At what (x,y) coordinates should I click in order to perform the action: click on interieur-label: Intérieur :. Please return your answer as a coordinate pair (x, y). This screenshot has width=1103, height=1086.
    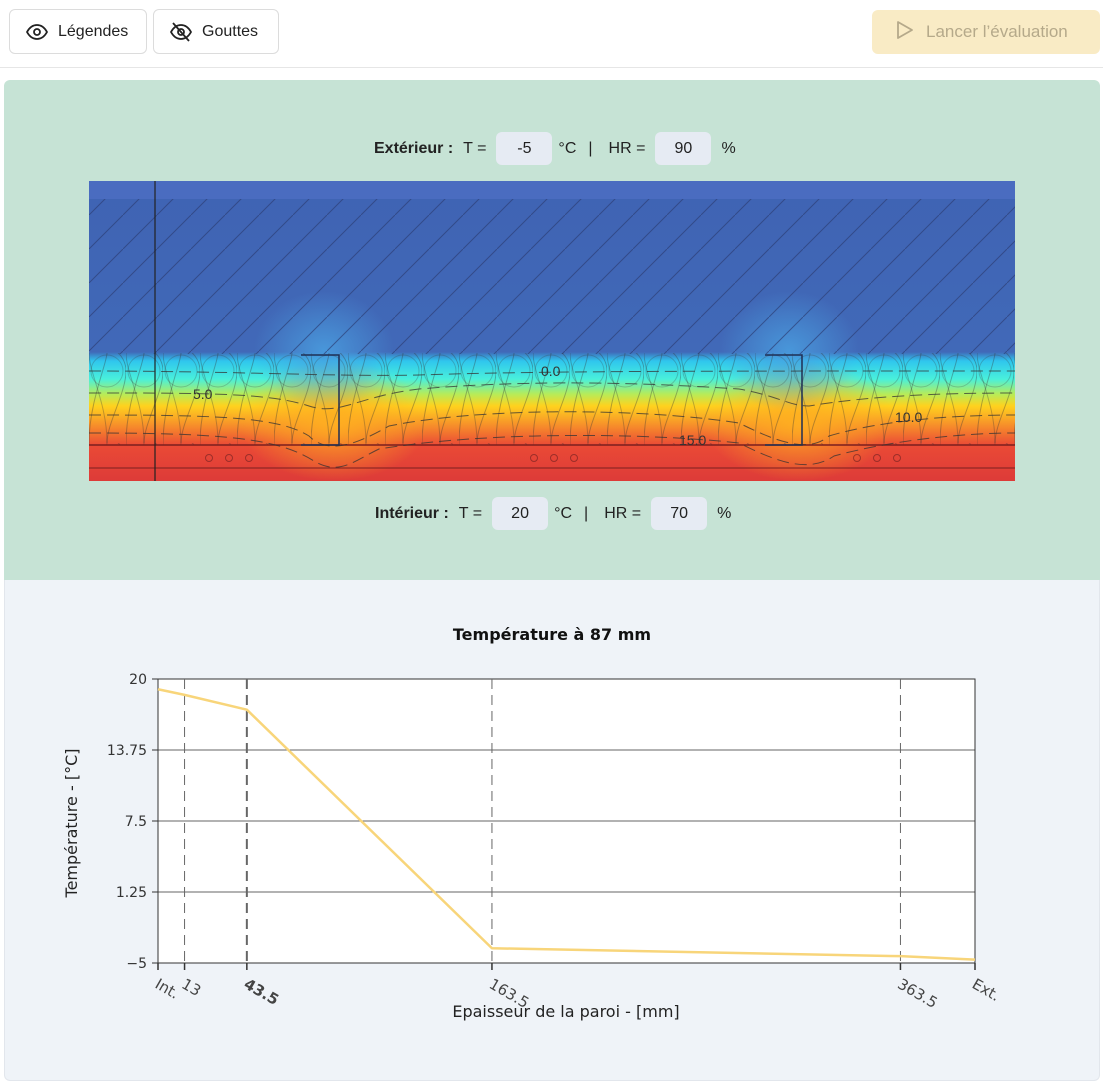
    Looking at the image, I should click on (412, 513).